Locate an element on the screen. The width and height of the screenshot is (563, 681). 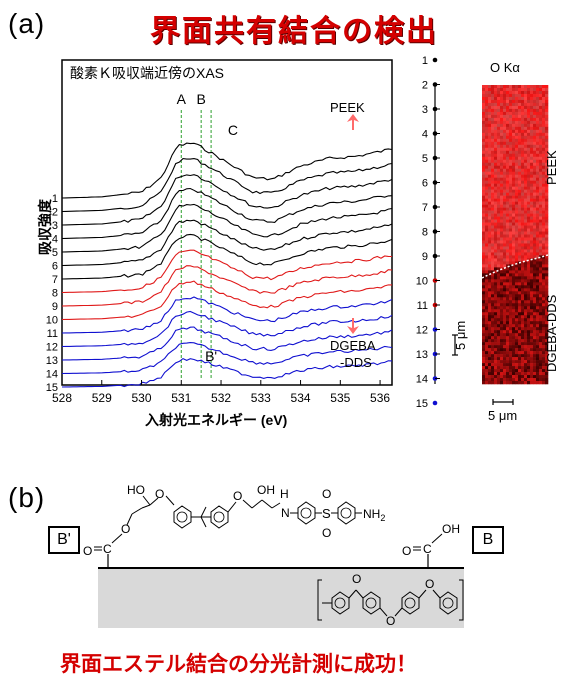
up-arrow-icon is located at coordinates (353, 122).